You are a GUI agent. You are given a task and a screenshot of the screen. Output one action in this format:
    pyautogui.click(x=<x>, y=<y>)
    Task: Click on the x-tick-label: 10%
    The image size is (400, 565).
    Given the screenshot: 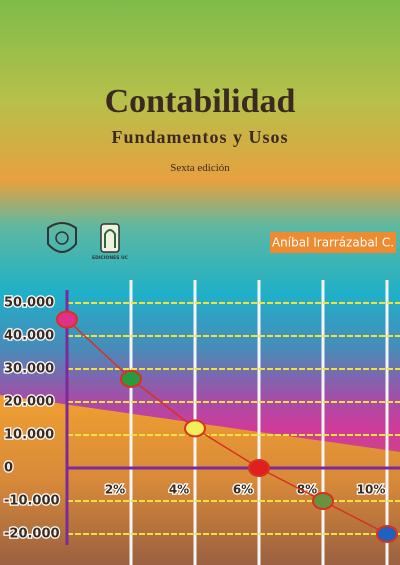 What is the action you would take?
    pyautogui.click(x=371, y=490)
    